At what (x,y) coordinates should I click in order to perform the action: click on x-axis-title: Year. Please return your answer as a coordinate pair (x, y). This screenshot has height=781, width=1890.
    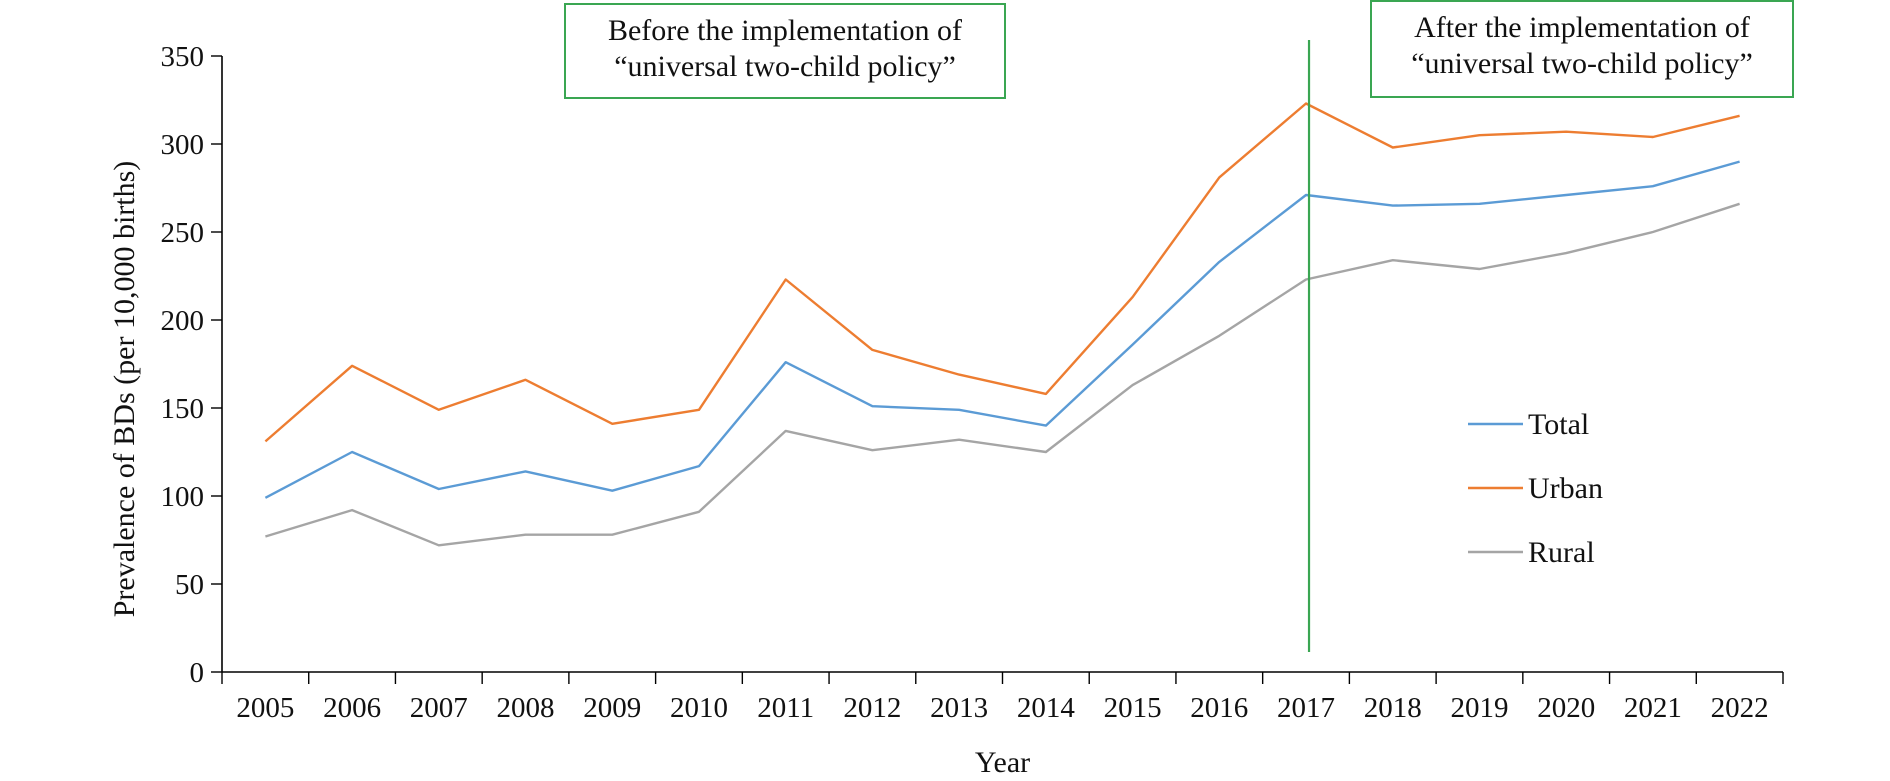
    Looking at the image, I should click on (1002, 762).